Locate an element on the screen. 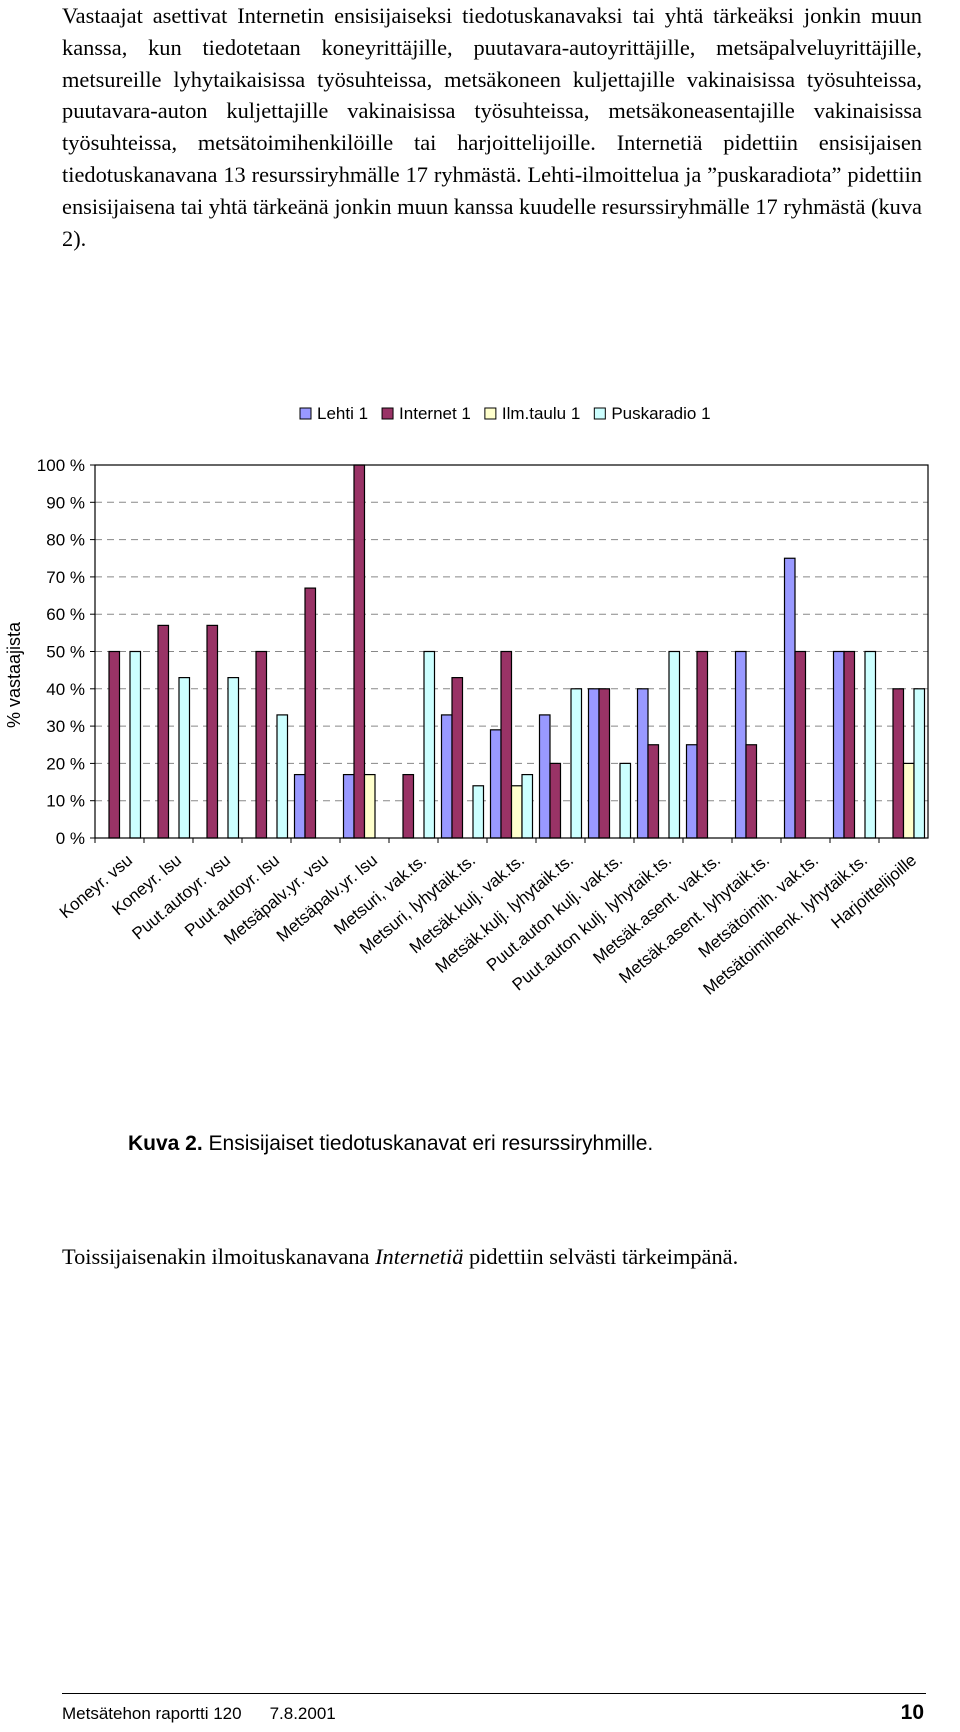 The image size is (960, 1732). y-tick-label: 10 % is located at coordinates (65, 801).